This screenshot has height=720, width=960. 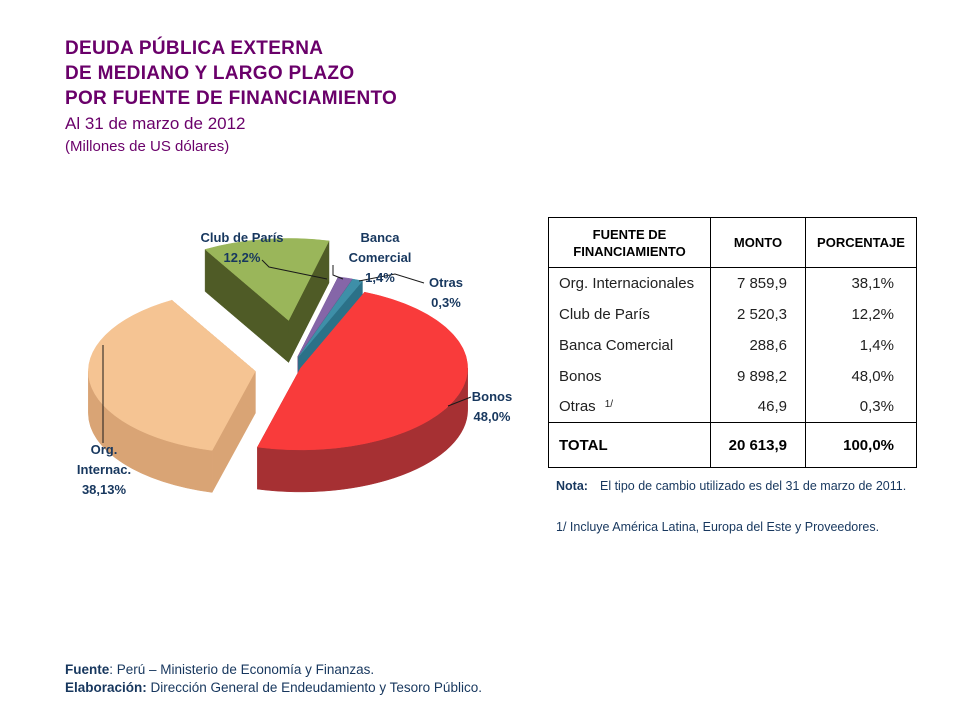 What do you see at coordinates (280, 365) in the screenshot?
I see `pie-chart` at bounding box center [280, 365].